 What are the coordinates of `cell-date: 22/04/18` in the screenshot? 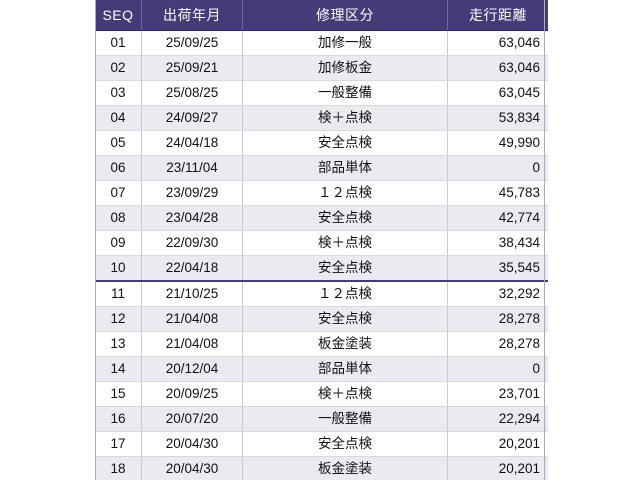 It's located at (192, 268).